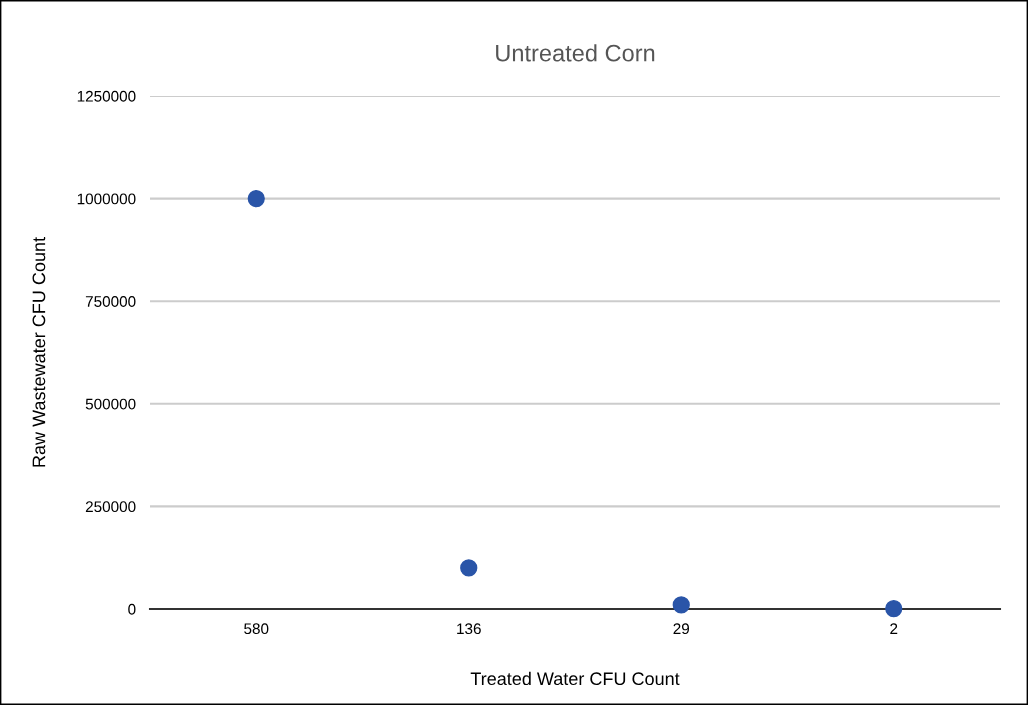 The width and height of the screenshot is (1028, 705). What do you see at coordinates (110, 404) in the screenshot?
I see `y-tick-label: 500000` at bounding box center [110, 404].